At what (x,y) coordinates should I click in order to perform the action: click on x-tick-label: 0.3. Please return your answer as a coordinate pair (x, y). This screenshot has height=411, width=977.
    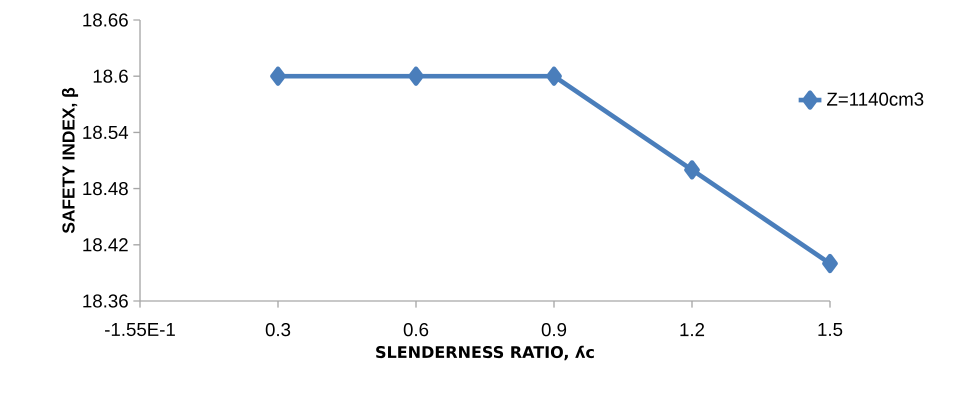
    Looking at the image, I should click on (278, 329).